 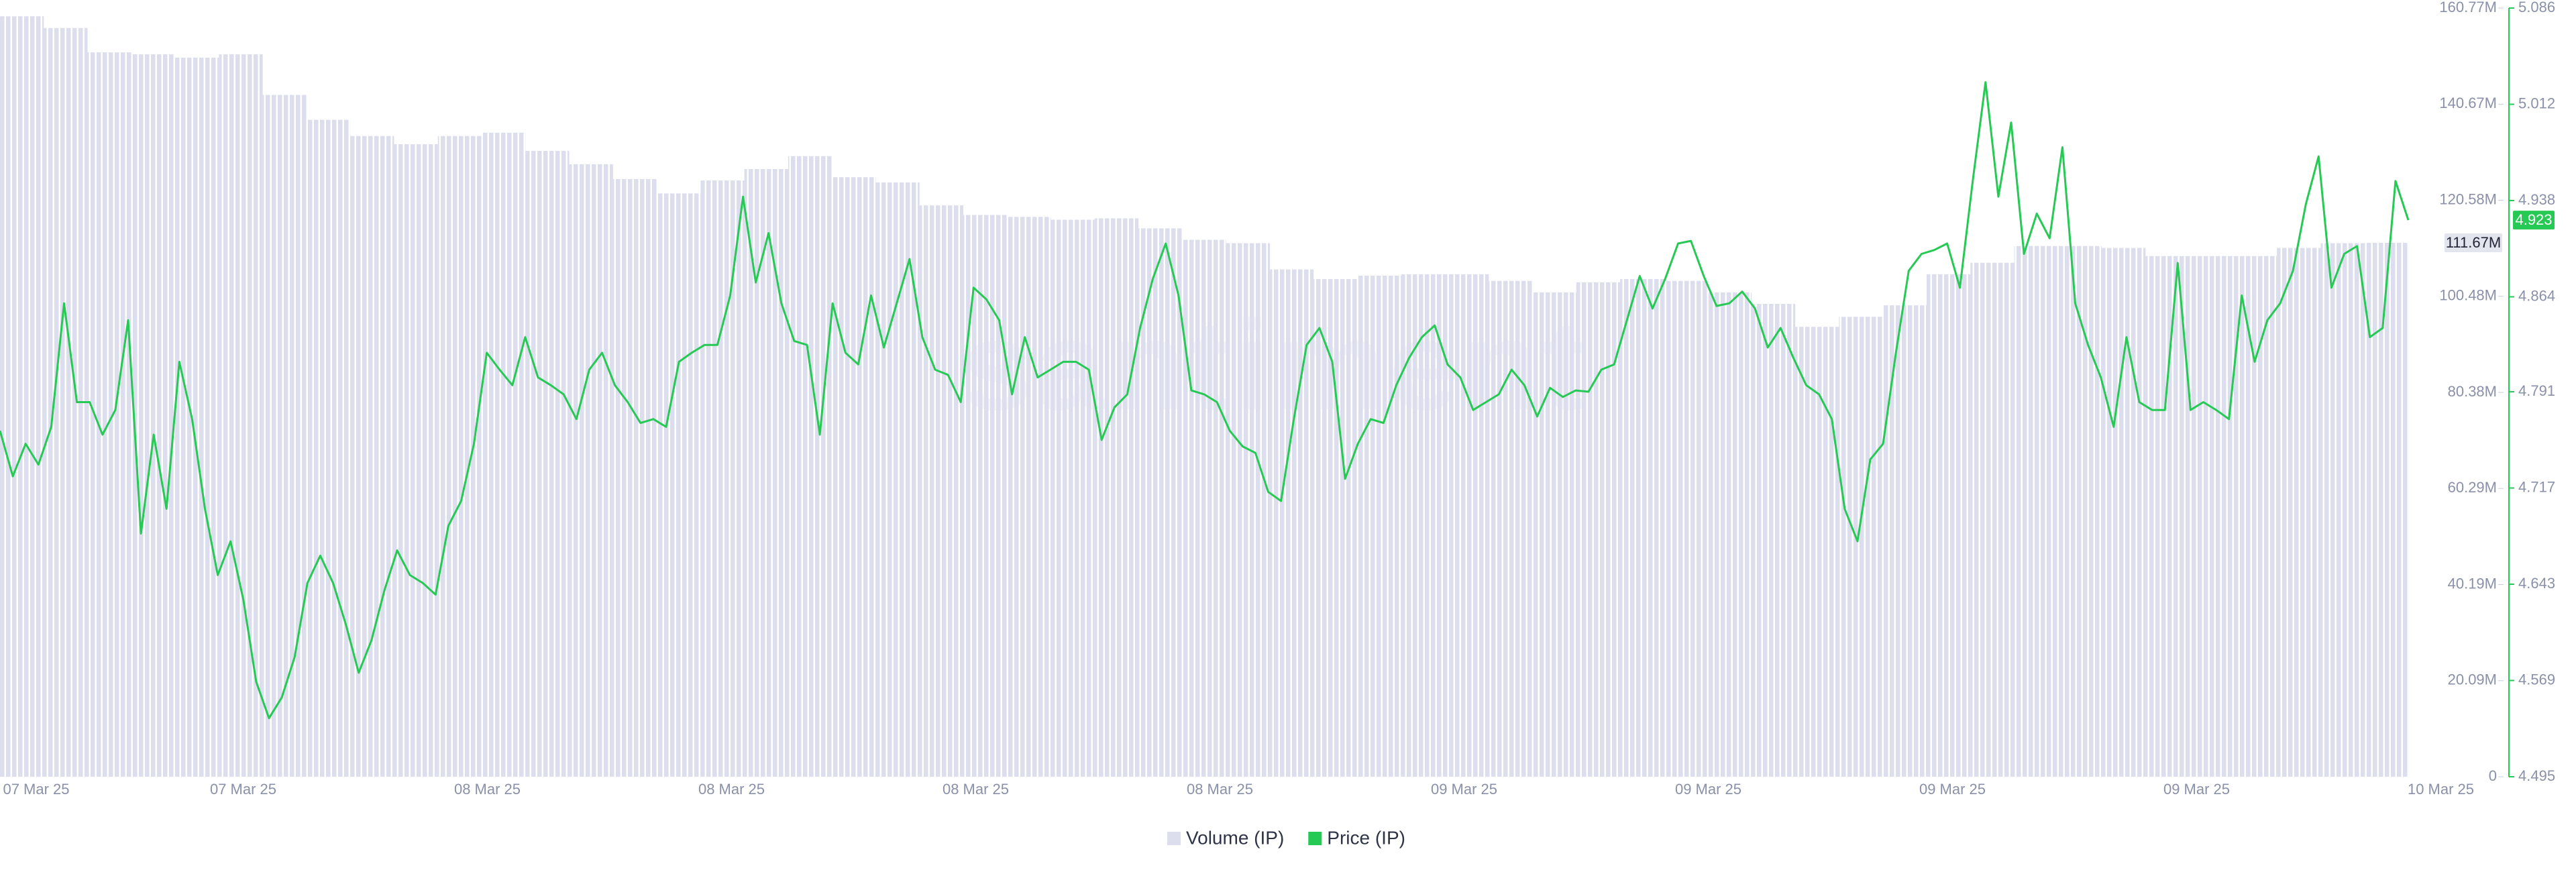 What do you see at coordinates (2536, 295) in the screenshot?
I see `y2-tick-label: 4.864` at bounding box center [2536, 295].